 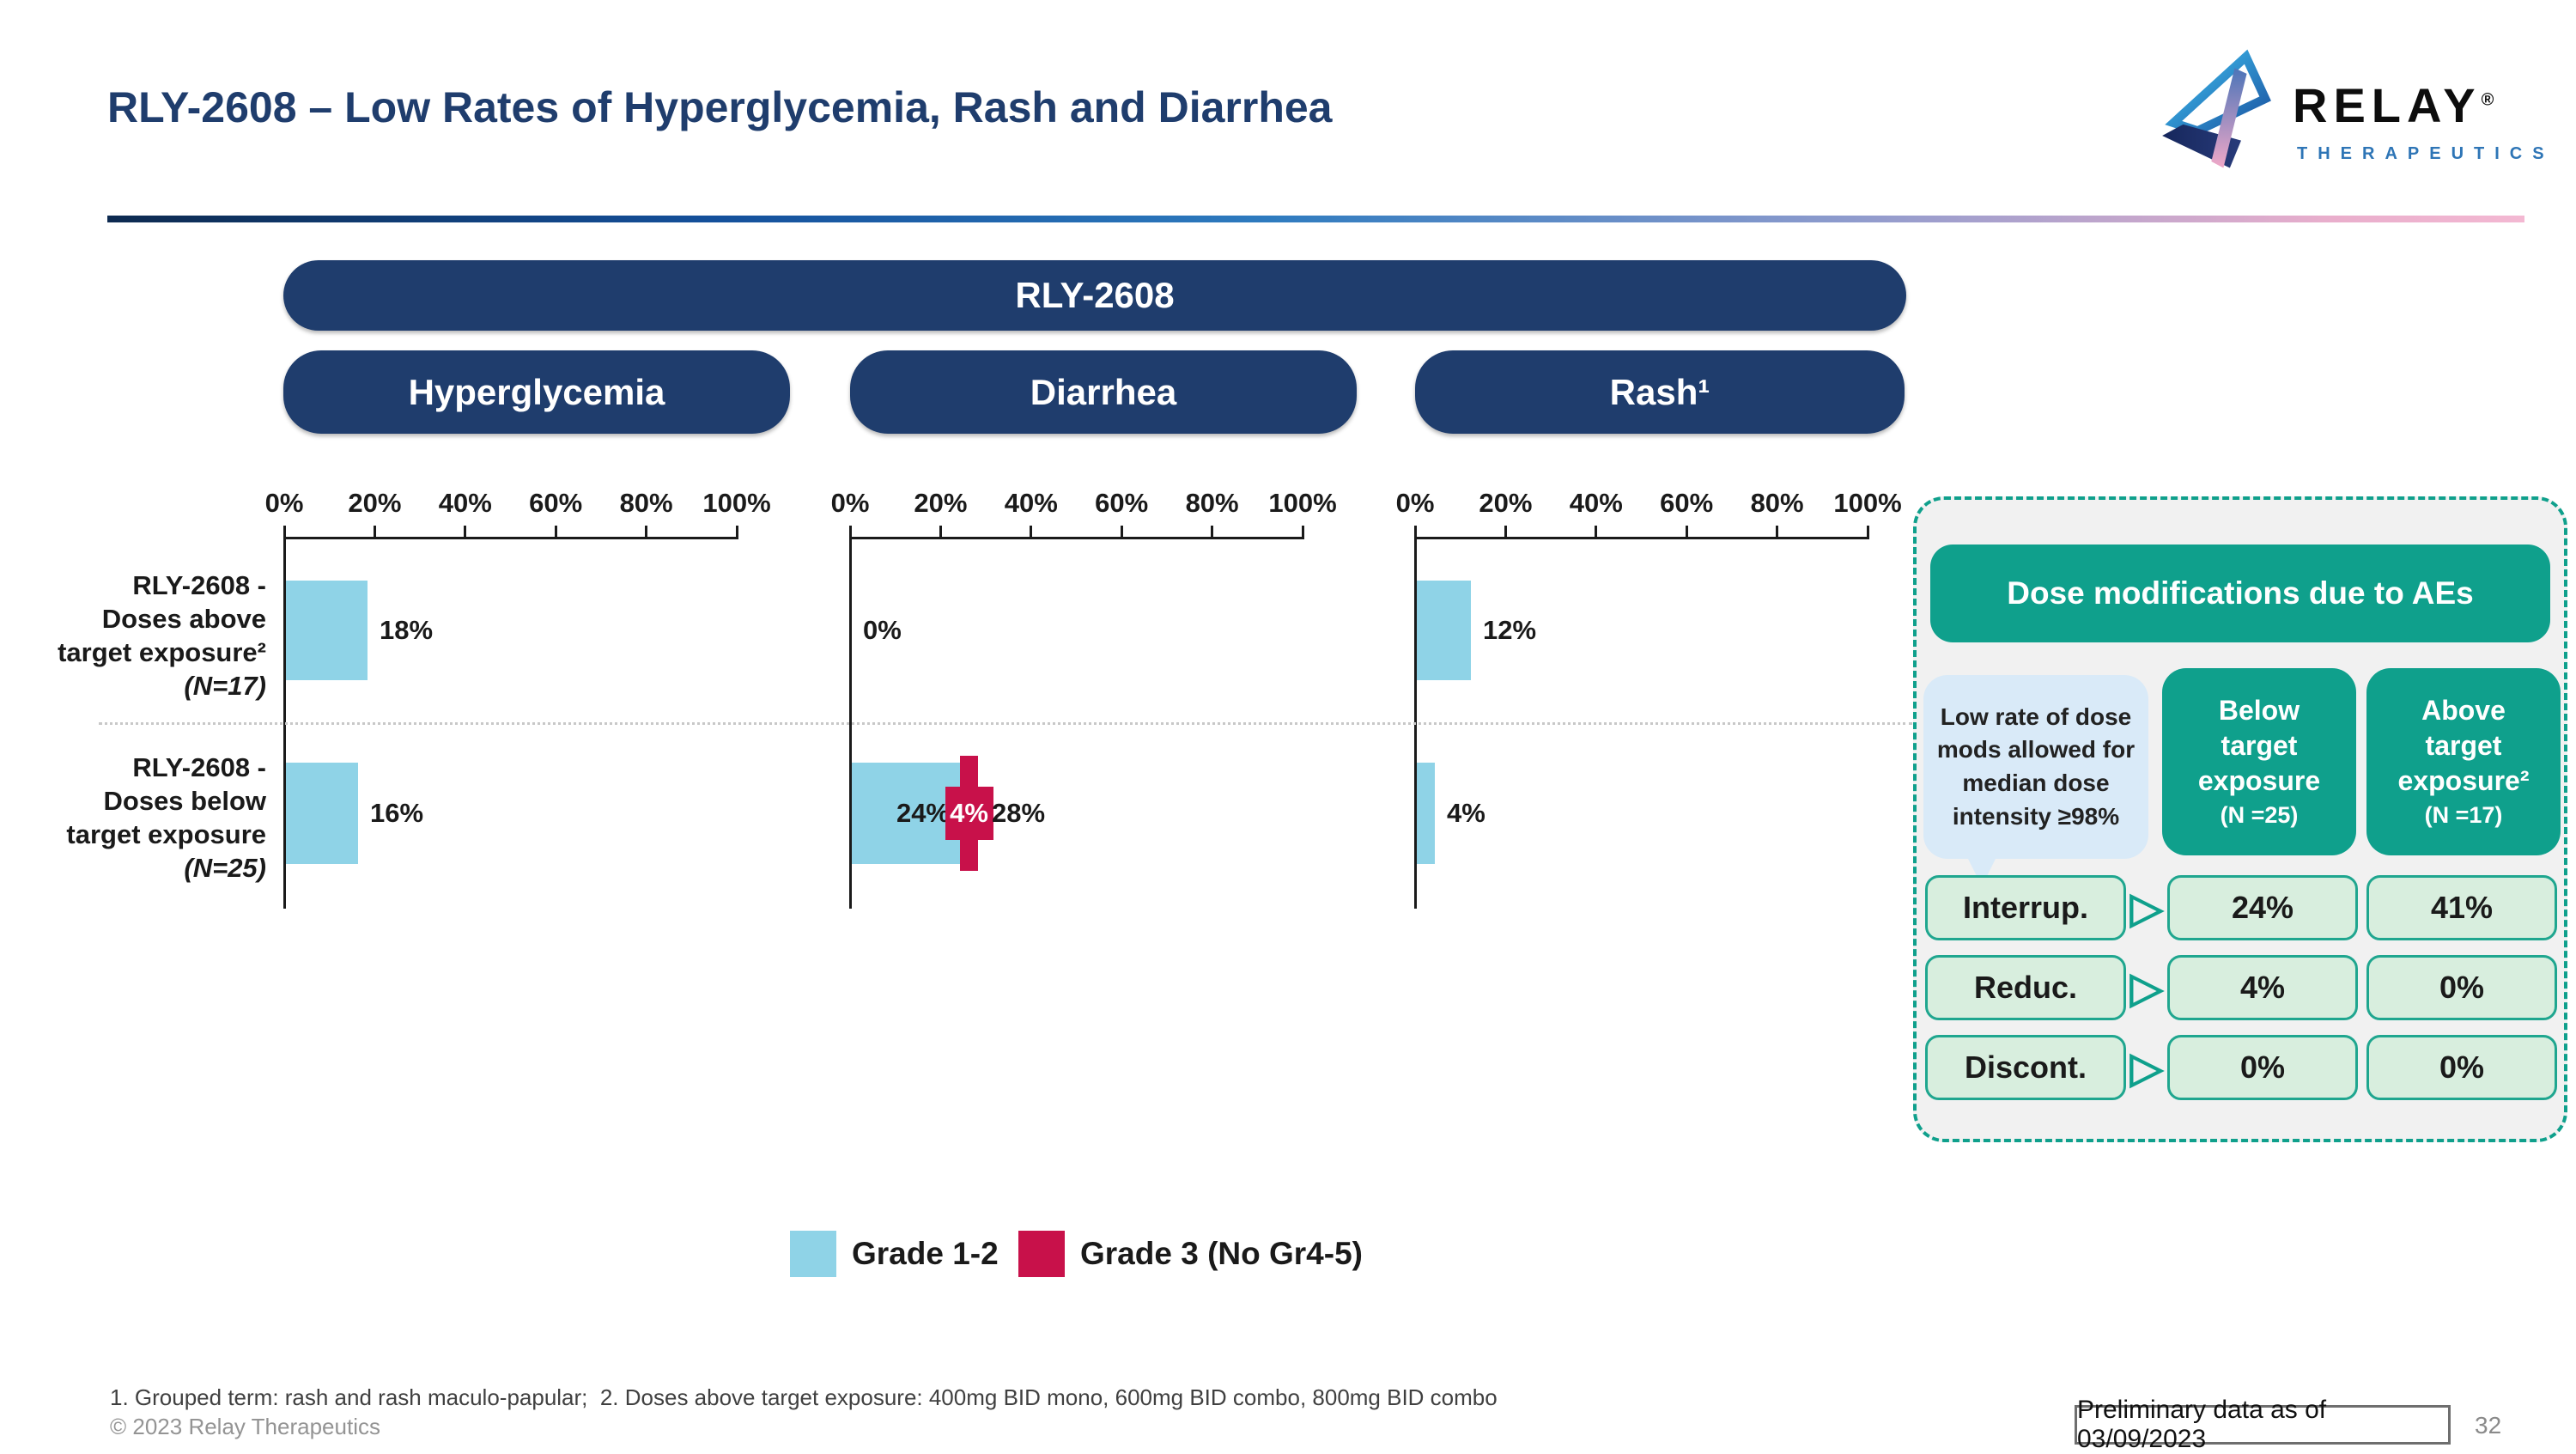 What do you see at coordinates (925, 1253) in the screenshot?
I see `legend-label-grade12: Grade 1-2` at bounding box center [925, 1253].